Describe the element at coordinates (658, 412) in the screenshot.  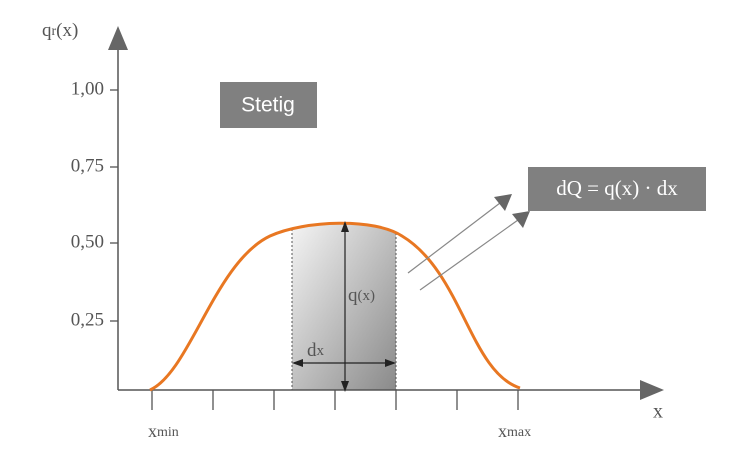
I see `x-axis-label: x` at that location.